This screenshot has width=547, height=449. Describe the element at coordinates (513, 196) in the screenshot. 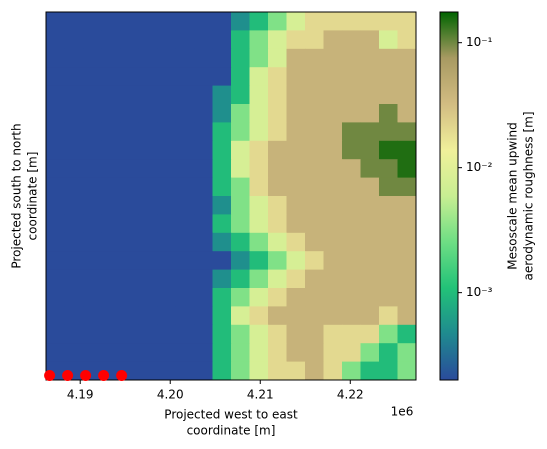

I see `colorbar-label: Mesoscale mean upwind` at that location.